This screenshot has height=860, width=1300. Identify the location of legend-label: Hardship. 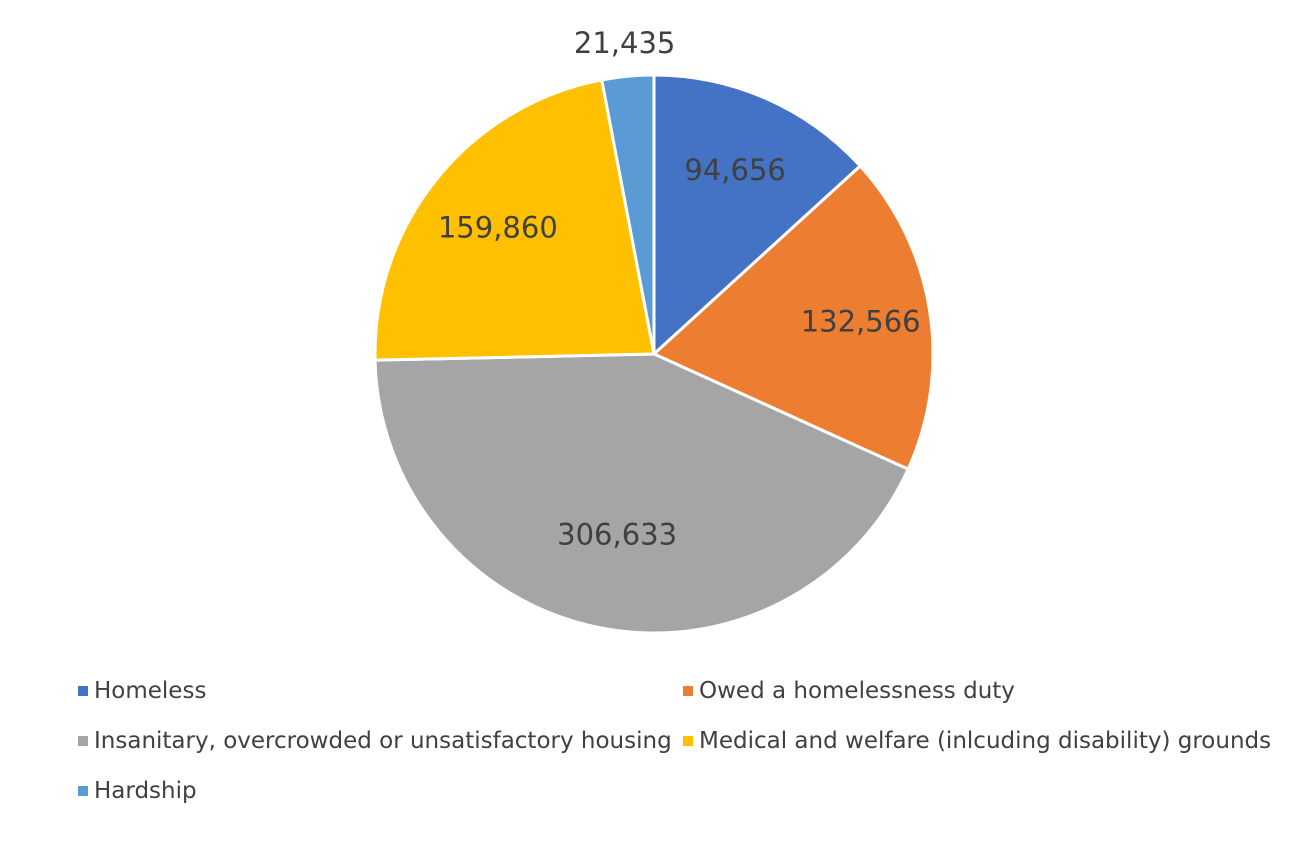
(145, 791).